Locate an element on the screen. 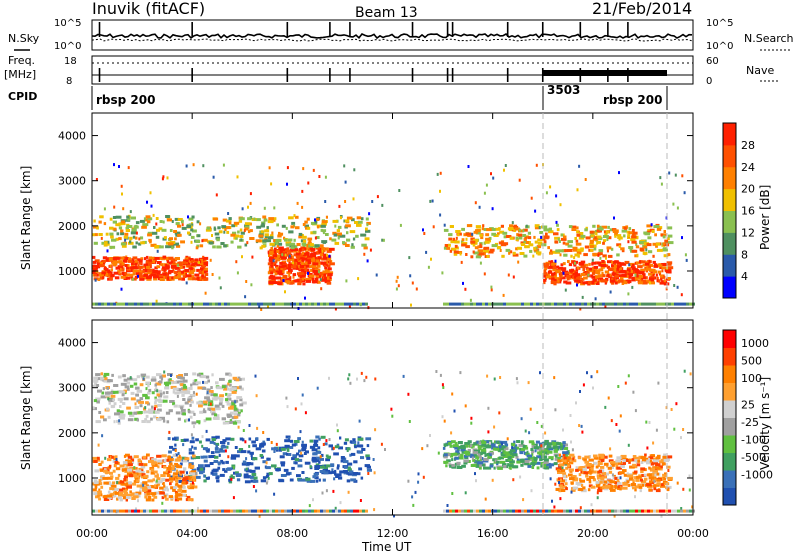 The height and width of the screenshot is (554, 800). colorbar-tick: 4 is located at coordinates (744, 276).